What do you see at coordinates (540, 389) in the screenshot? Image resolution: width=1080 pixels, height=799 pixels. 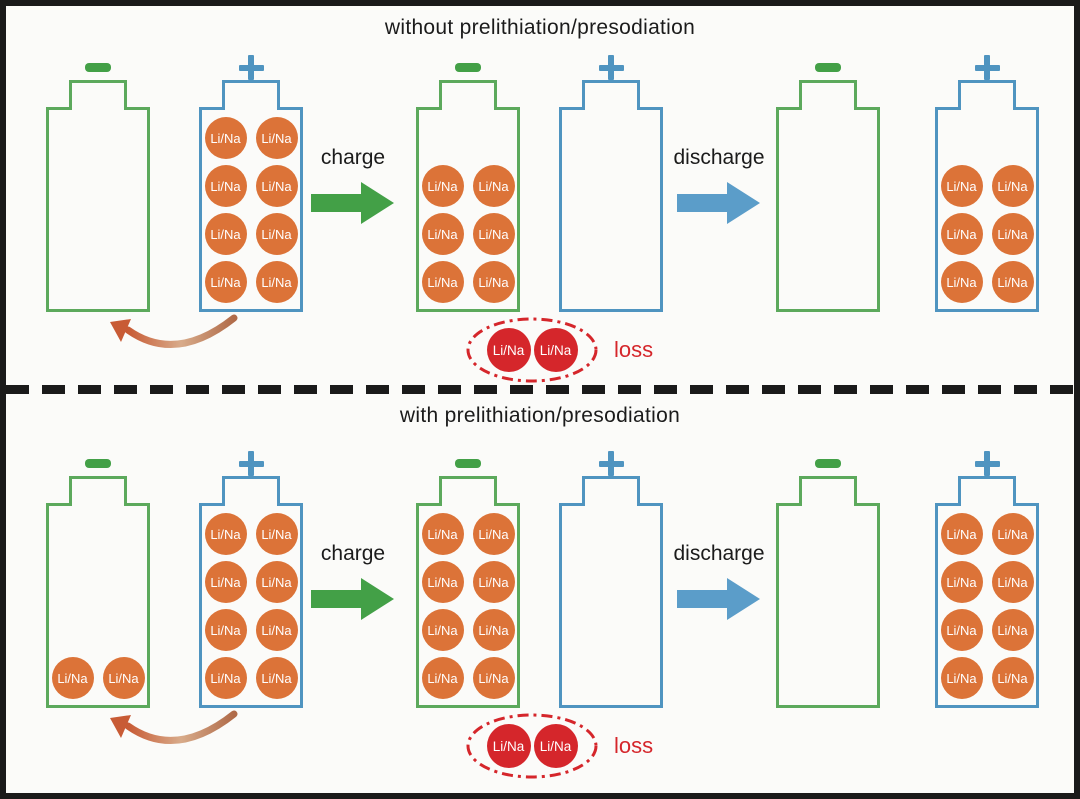 I see `dashed-divider` at bounding box center [540, 389].